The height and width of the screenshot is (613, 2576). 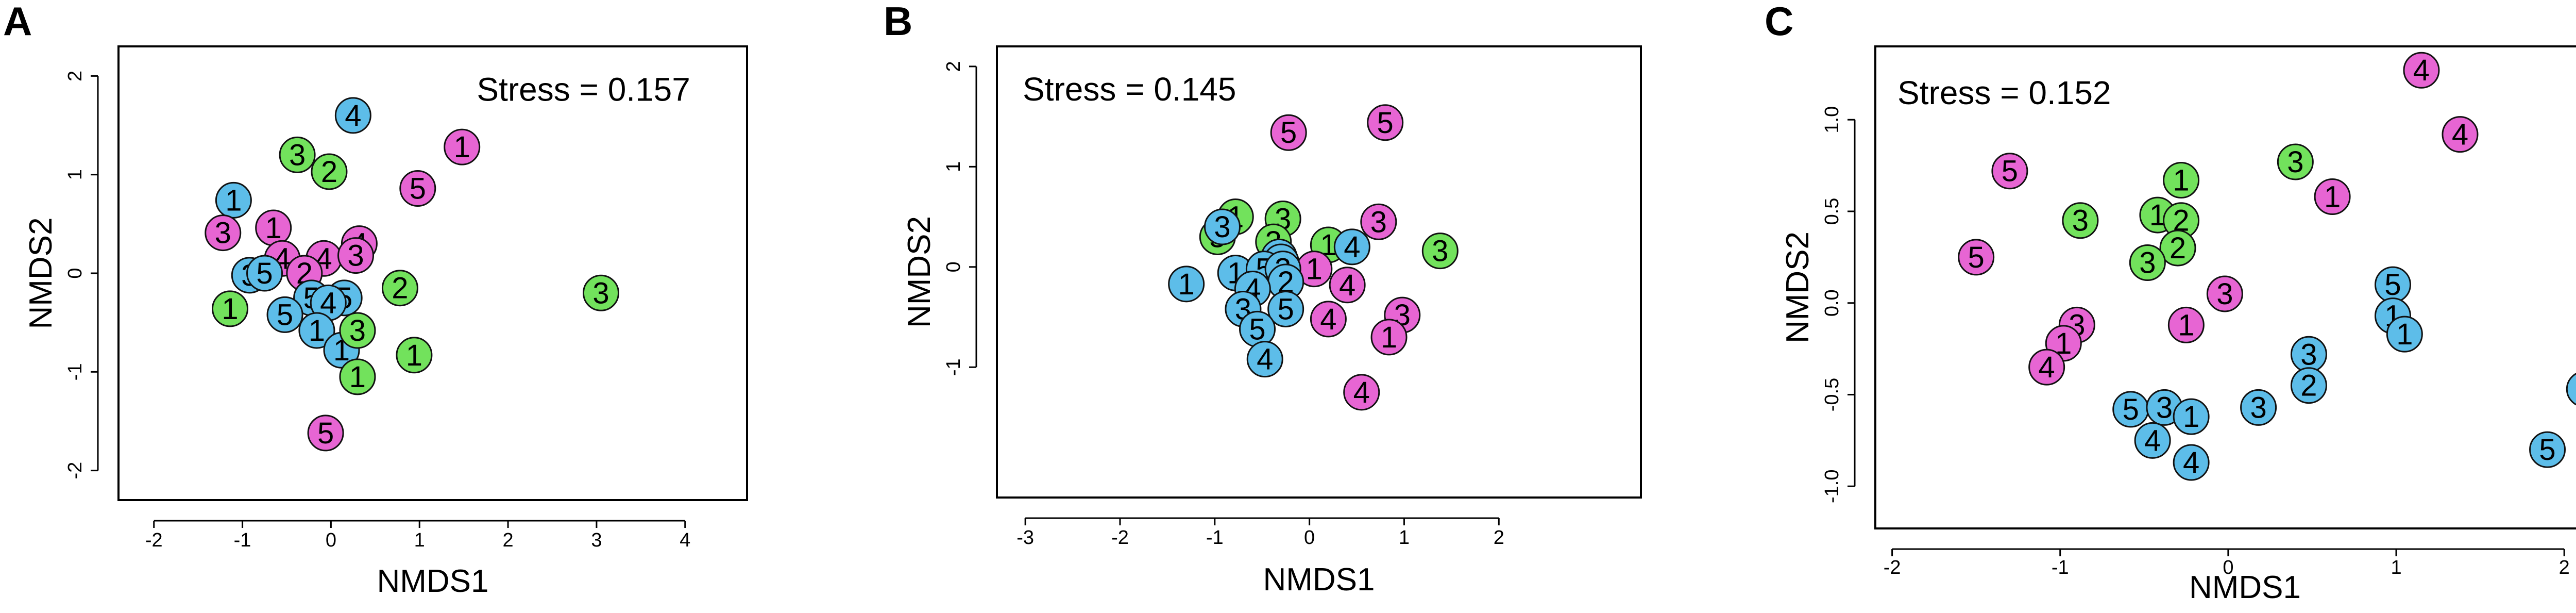 I want to click on stress-annotation: Stress = 0.152, so click(x=2004, y=92).